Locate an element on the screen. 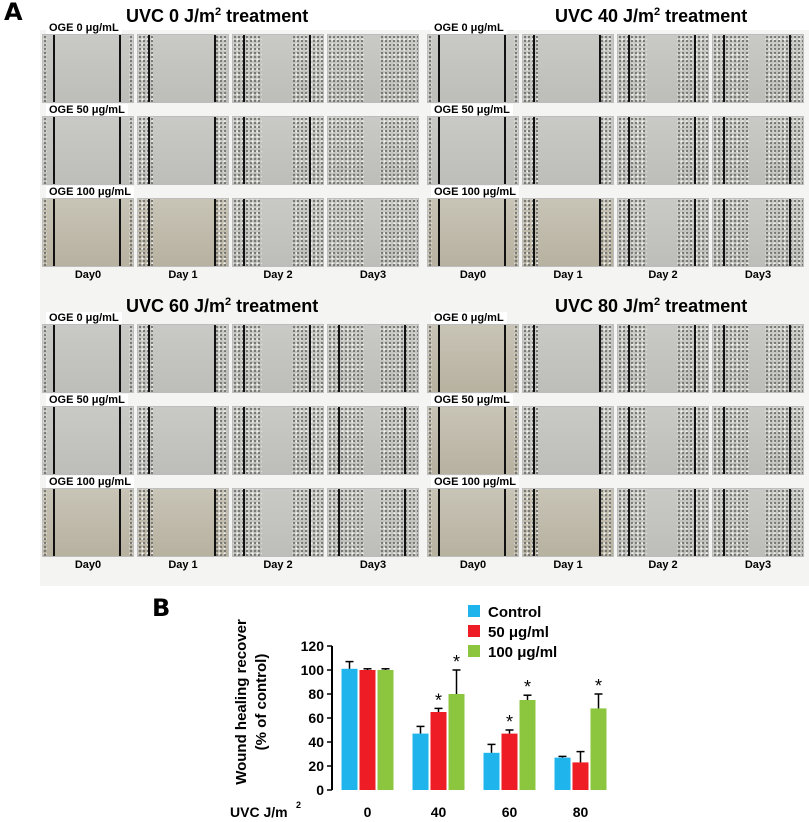 The height and width of the screenshot is (822, 809). x-tick-label: 60 is located at coordinates (510, 812).